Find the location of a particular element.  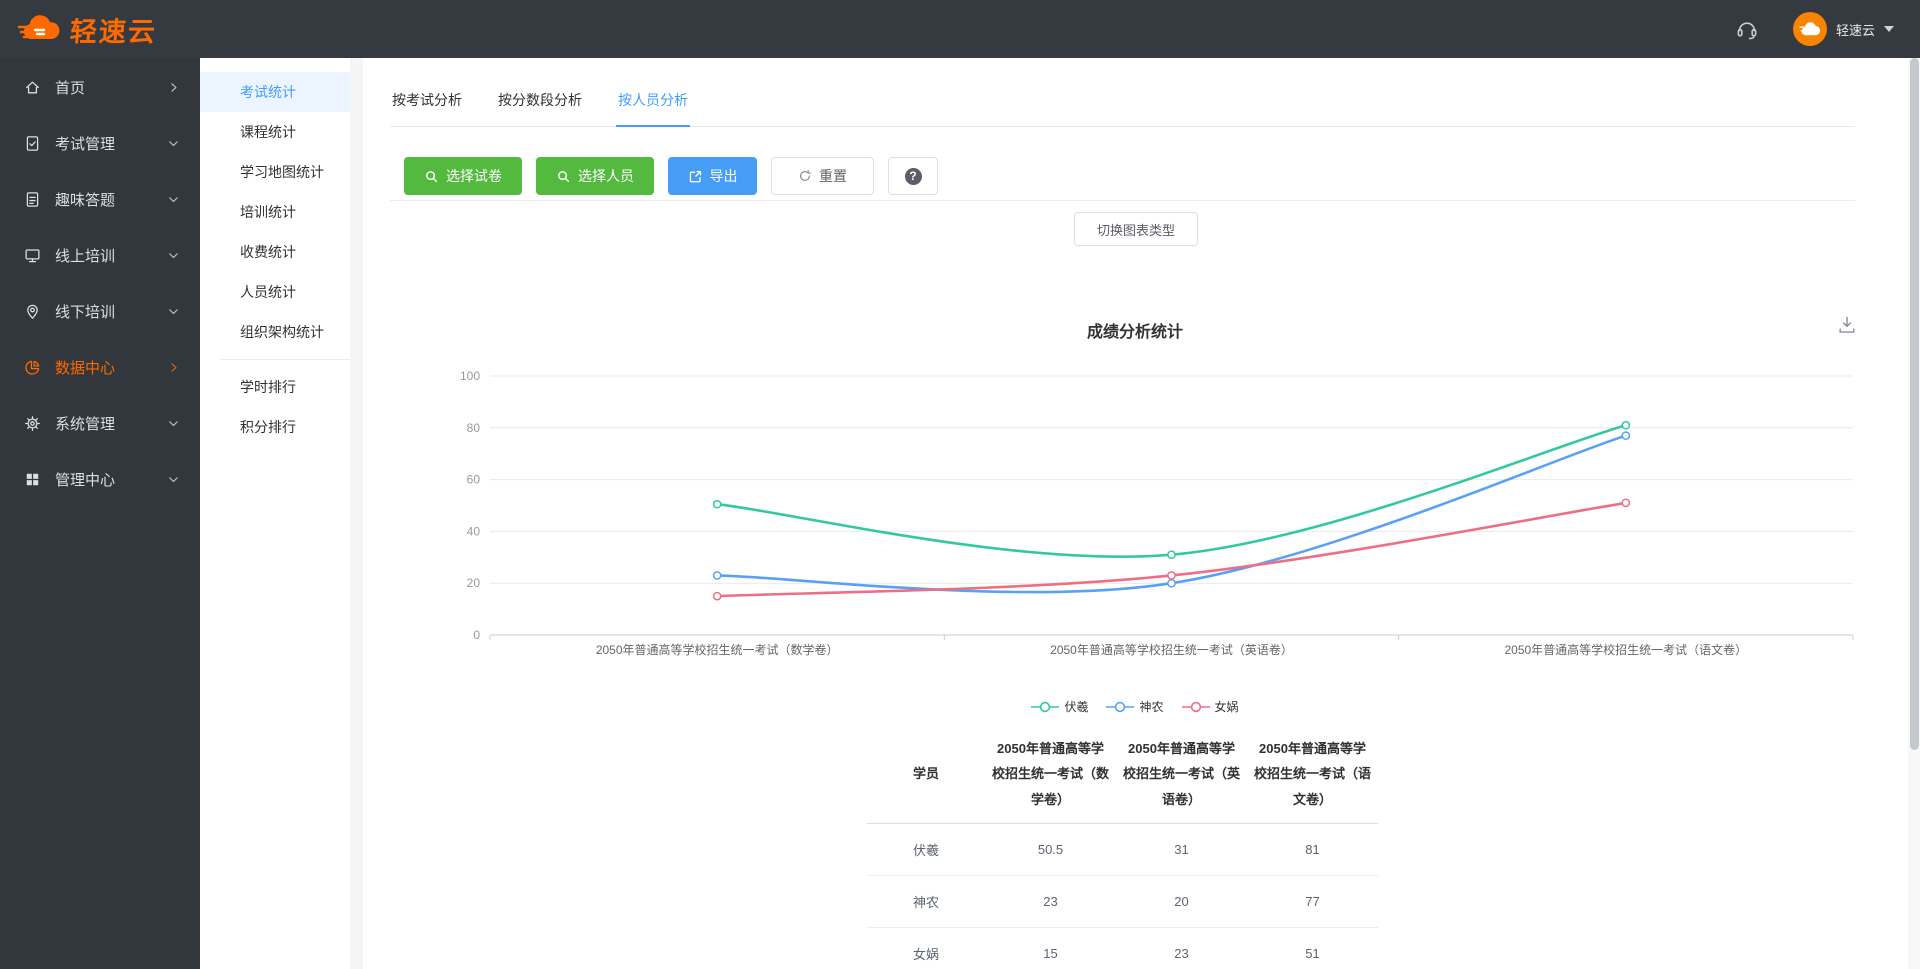

select-paper-button: 选择试卷 is located at coordinates (463, 176).